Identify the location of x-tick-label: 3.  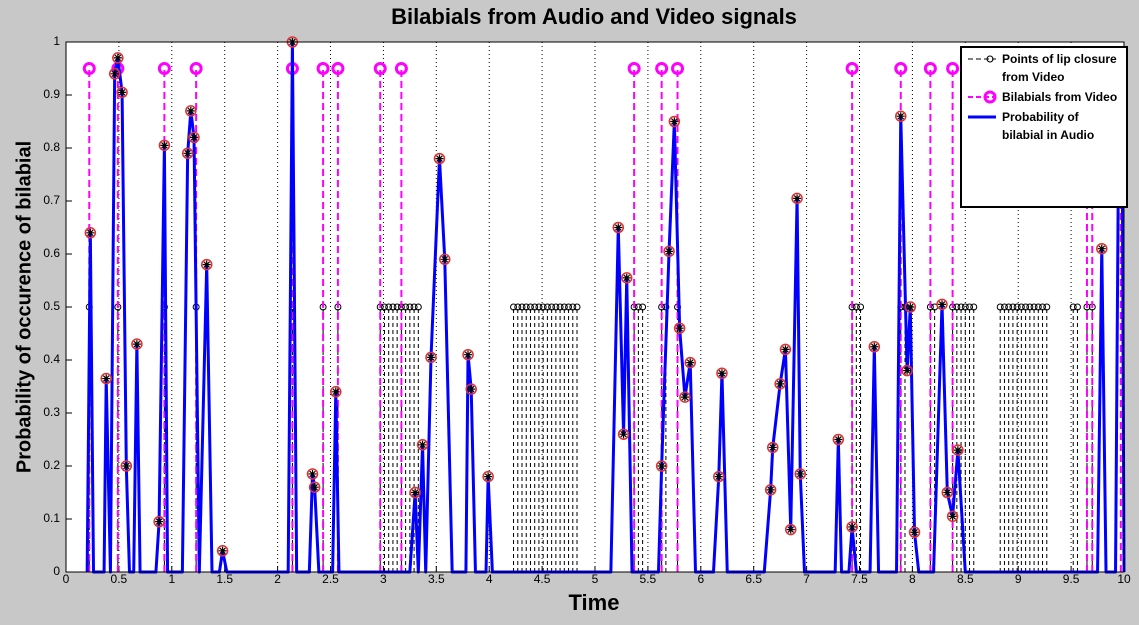
(383, 579).